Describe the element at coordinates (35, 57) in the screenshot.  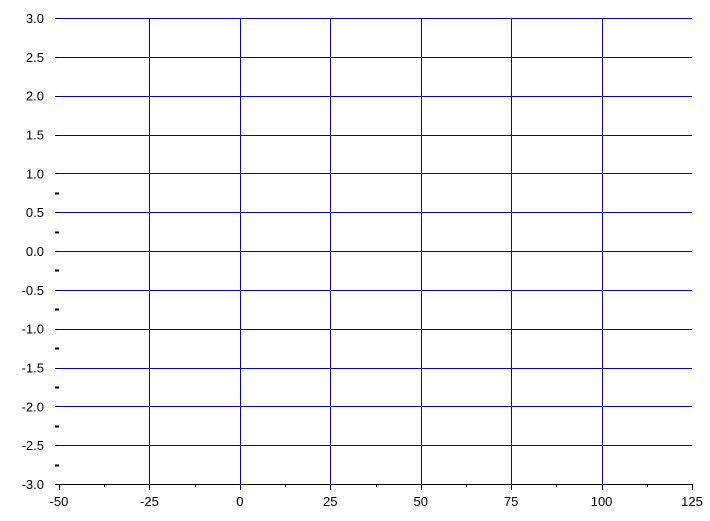
I see `y-tick-label: 2.5` at that location.